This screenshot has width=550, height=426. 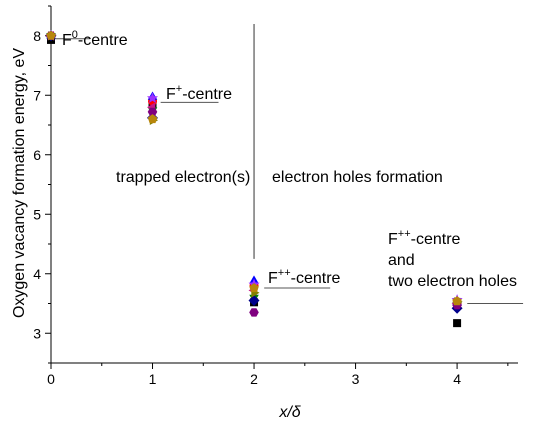 What do you see at coordinates (199, 93) in the screenshot?
I see `annotation-fplus-centre: F+-centre` at bounding box center [199, 93].